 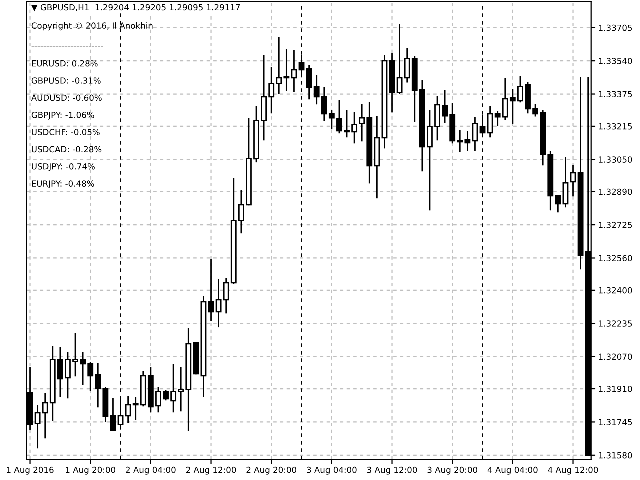 What do you see at coordinates (92, 26) in the screenshot?
I see `text: Copyright © 2016, Il Anokhin` at bounding box center [92, 26].